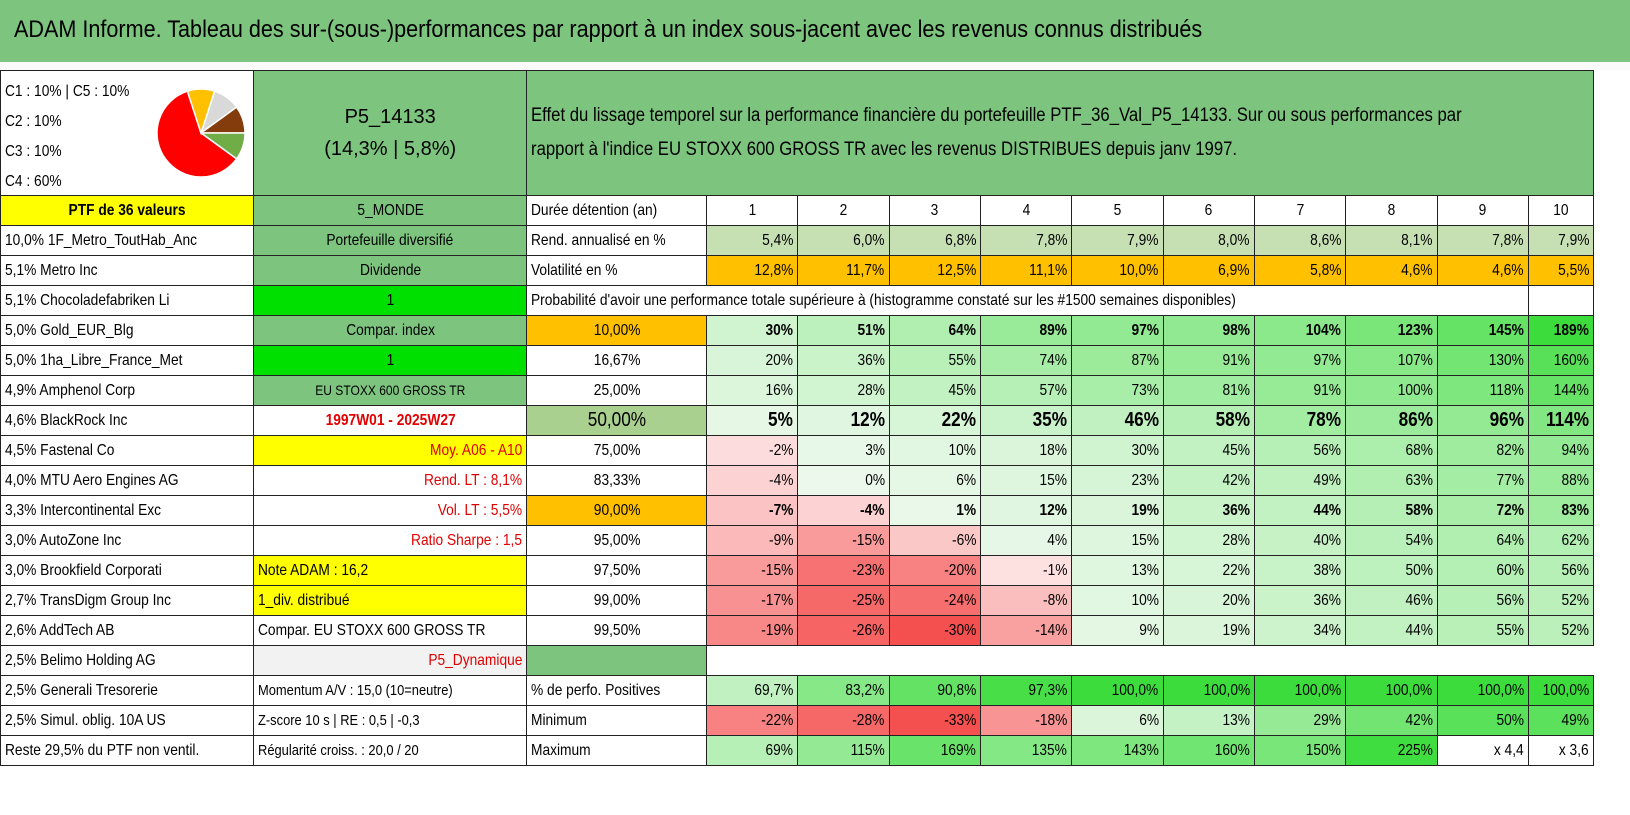  Describe the element at coordinates (616, 570) in the screenshot. I see `prob-threshold: 97,50%` at that location.